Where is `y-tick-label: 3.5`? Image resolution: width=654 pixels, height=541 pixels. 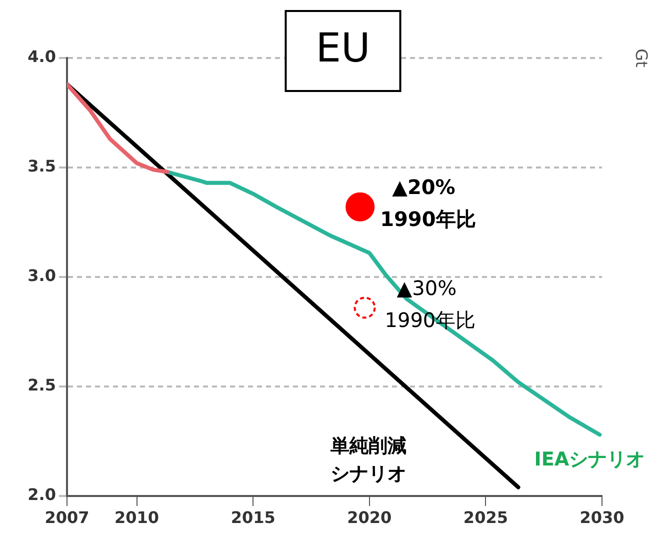
y-tick-label: 3.5 is located at coordinates (42, 166).